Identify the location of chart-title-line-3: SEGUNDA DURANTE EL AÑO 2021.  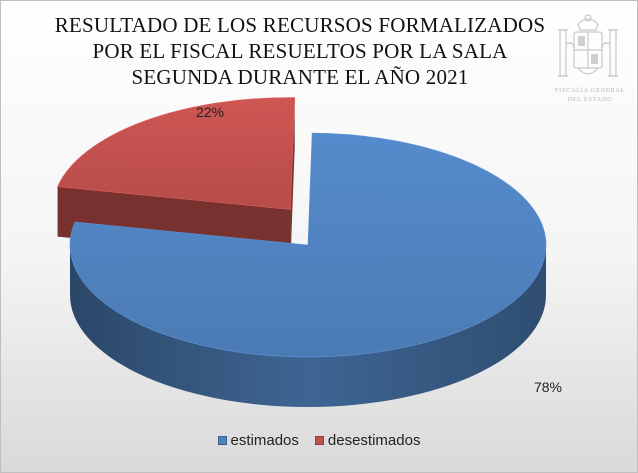
(300, 77).